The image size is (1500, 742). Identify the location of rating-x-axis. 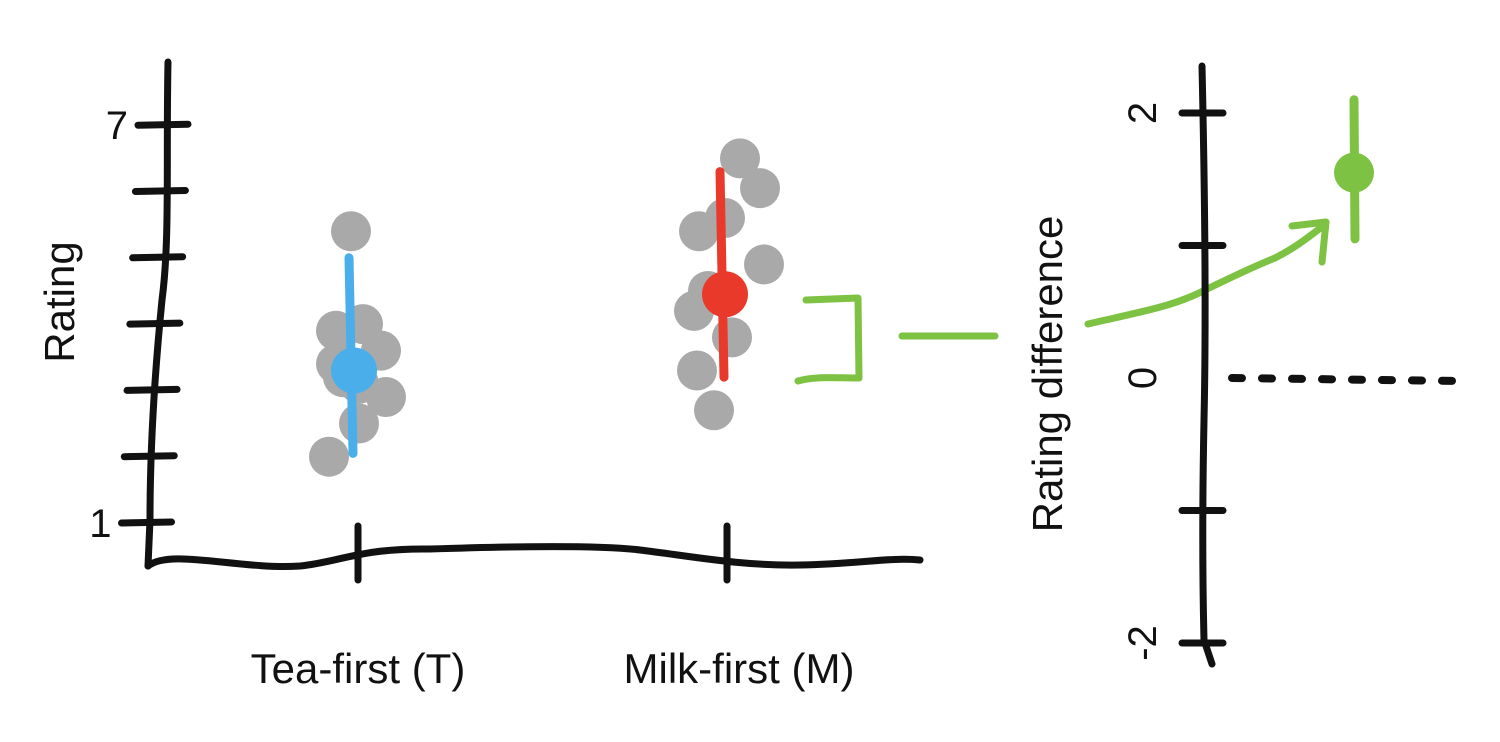
(534, 556).